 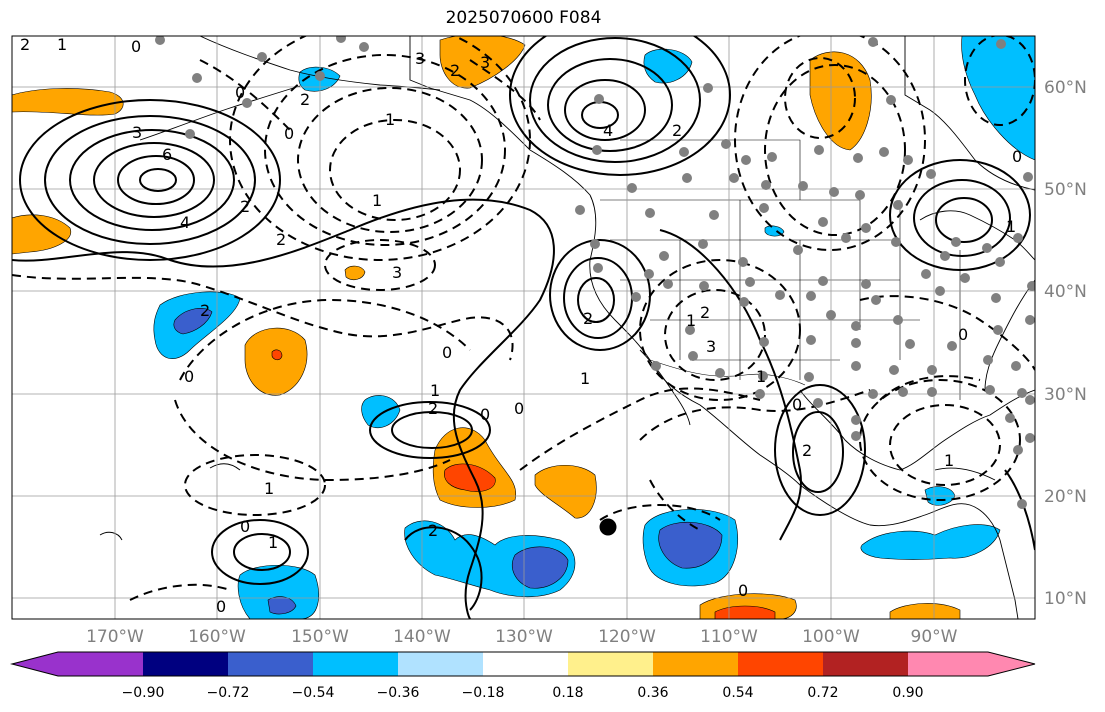 I want to click on colorbar-label: 0.18, so click(x=567, y=693).